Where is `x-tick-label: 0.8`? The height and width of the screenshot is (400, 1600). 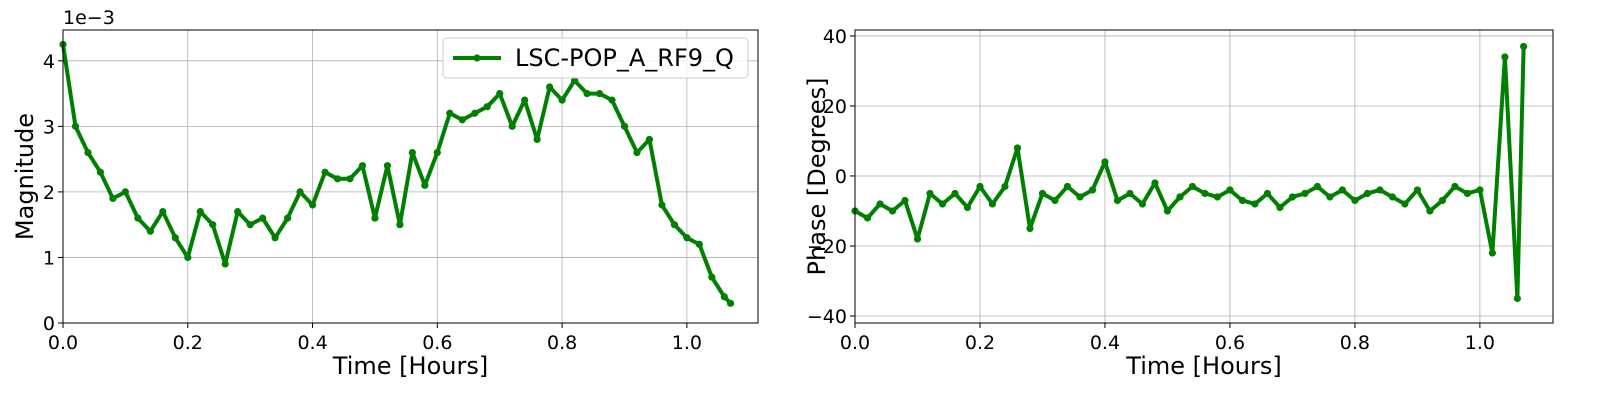 x-tick-label: 0.8 is located at coordinates (562, 343).